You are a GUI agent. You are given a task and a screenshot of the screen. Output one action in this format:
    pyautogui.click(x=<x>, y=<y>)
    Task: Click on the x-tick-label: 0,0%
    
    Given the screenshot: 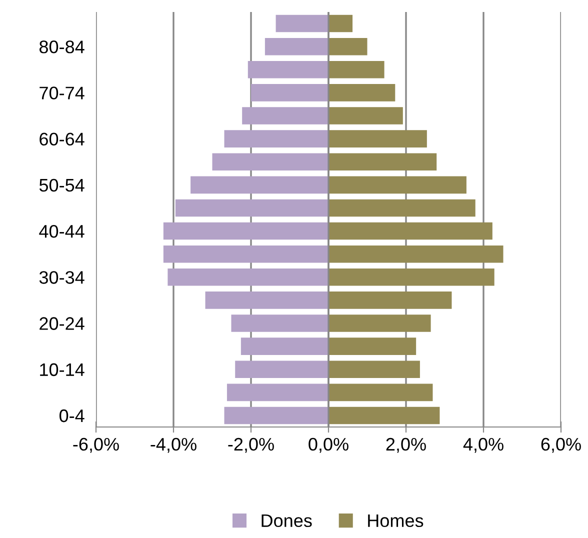 What is the action you would take?
    pyautogui.click(x=328, y=445)
    